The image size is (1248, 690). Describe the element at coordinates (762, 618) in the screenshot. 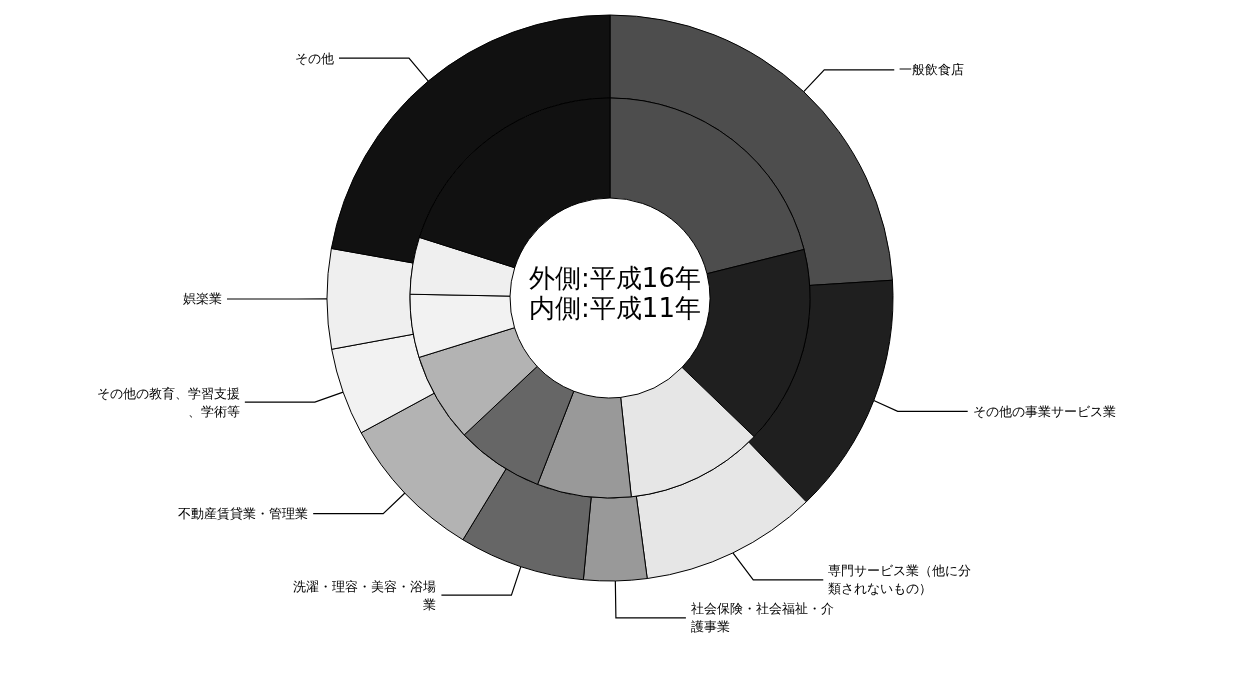

I see `slice-label: 社会保険・社会福祉・介護事業` at that location.